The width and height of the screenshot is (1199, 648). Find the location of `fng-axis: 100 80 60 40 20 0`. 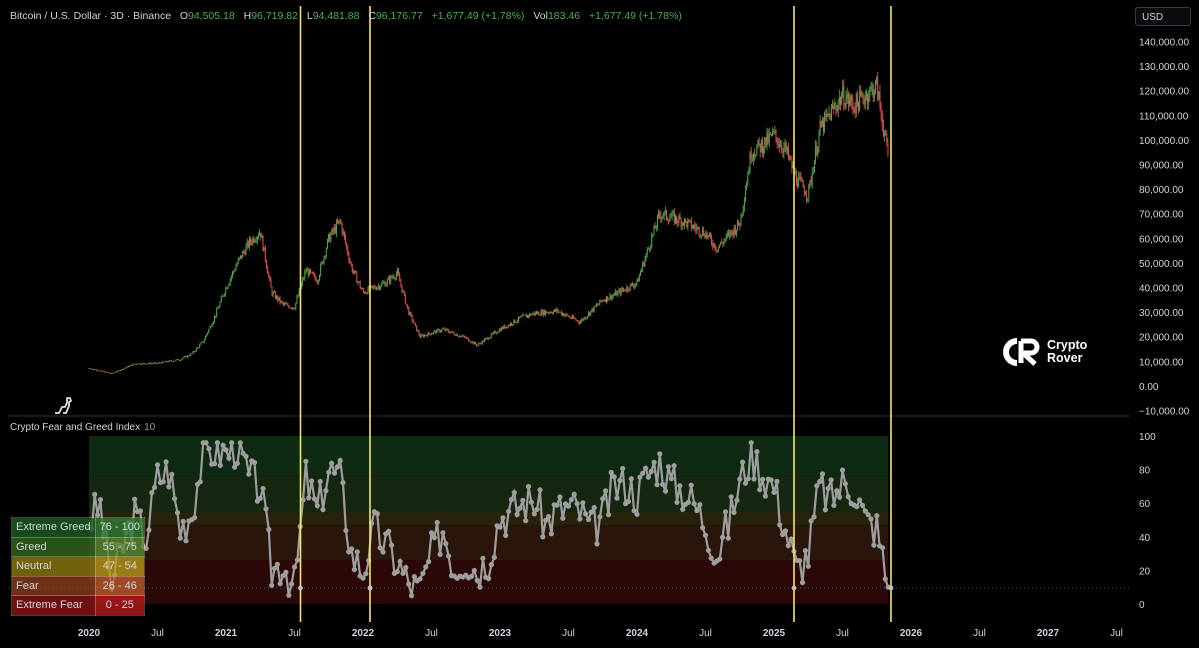

fng-axis: 100 80 60 40 20 0 is located at coordinates (1147, 521).